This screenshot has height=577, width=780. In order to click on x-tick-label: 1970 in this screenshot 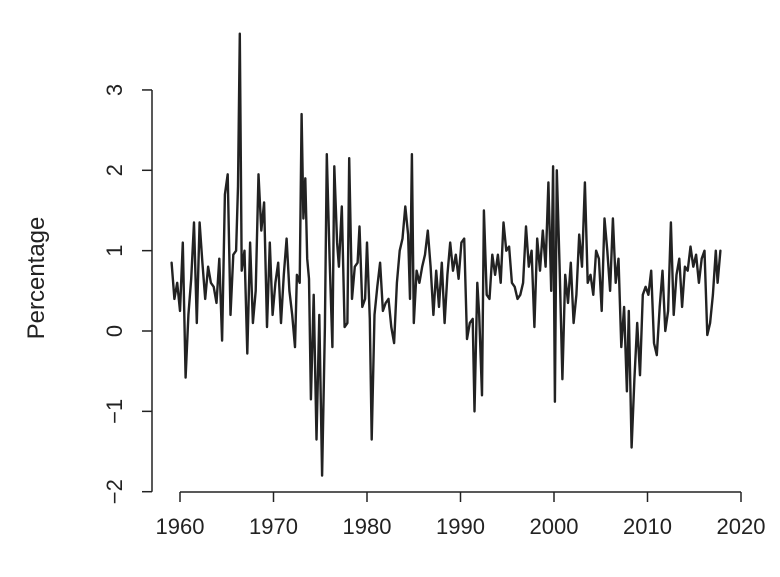, I will do `click(273, 526)`.